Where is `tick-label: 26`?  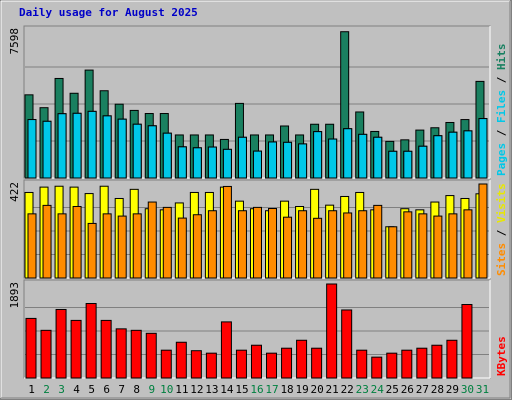
tick-label: 26 is located at coordinates (407, 389).